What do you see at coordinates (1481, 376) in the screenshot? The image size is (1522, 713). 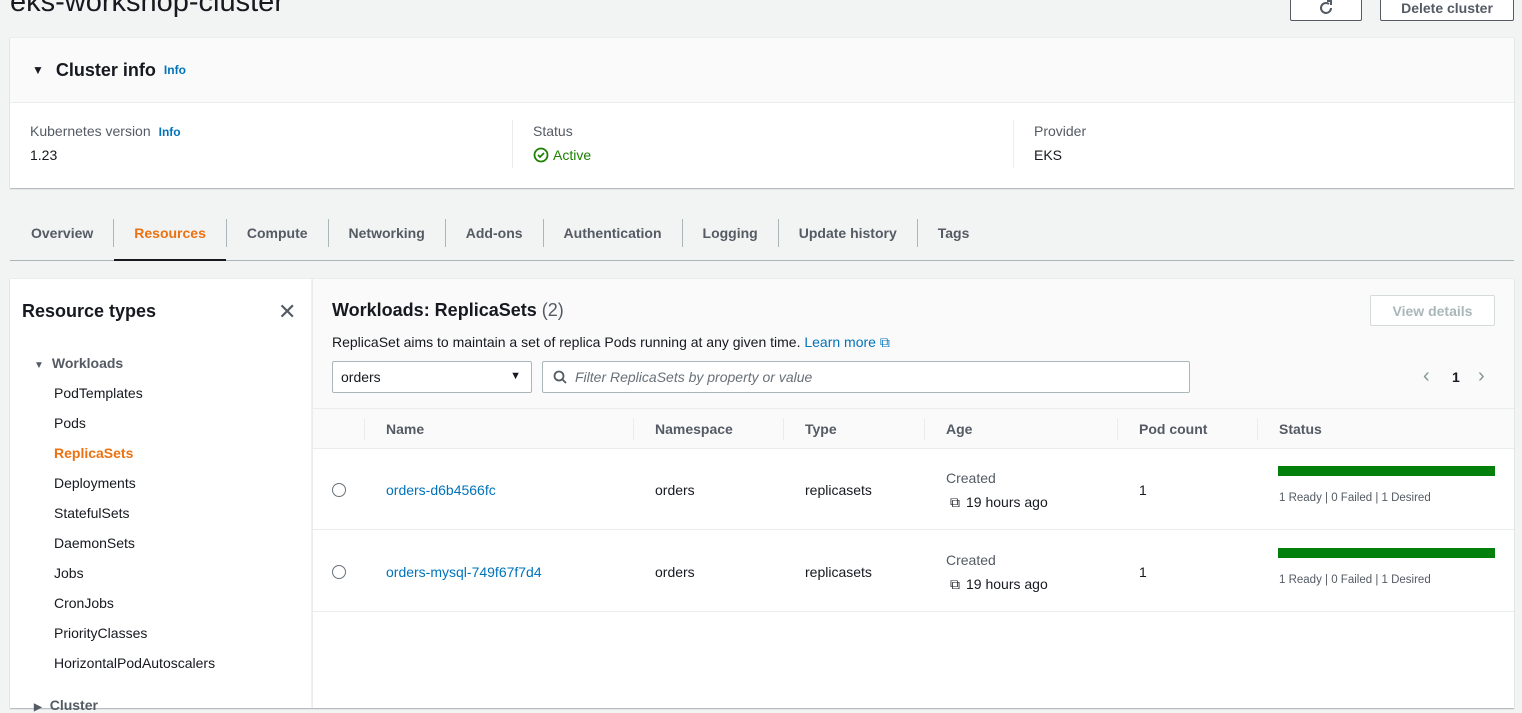 I see `next-page-button: ›` at bounding box center [1481, 376].